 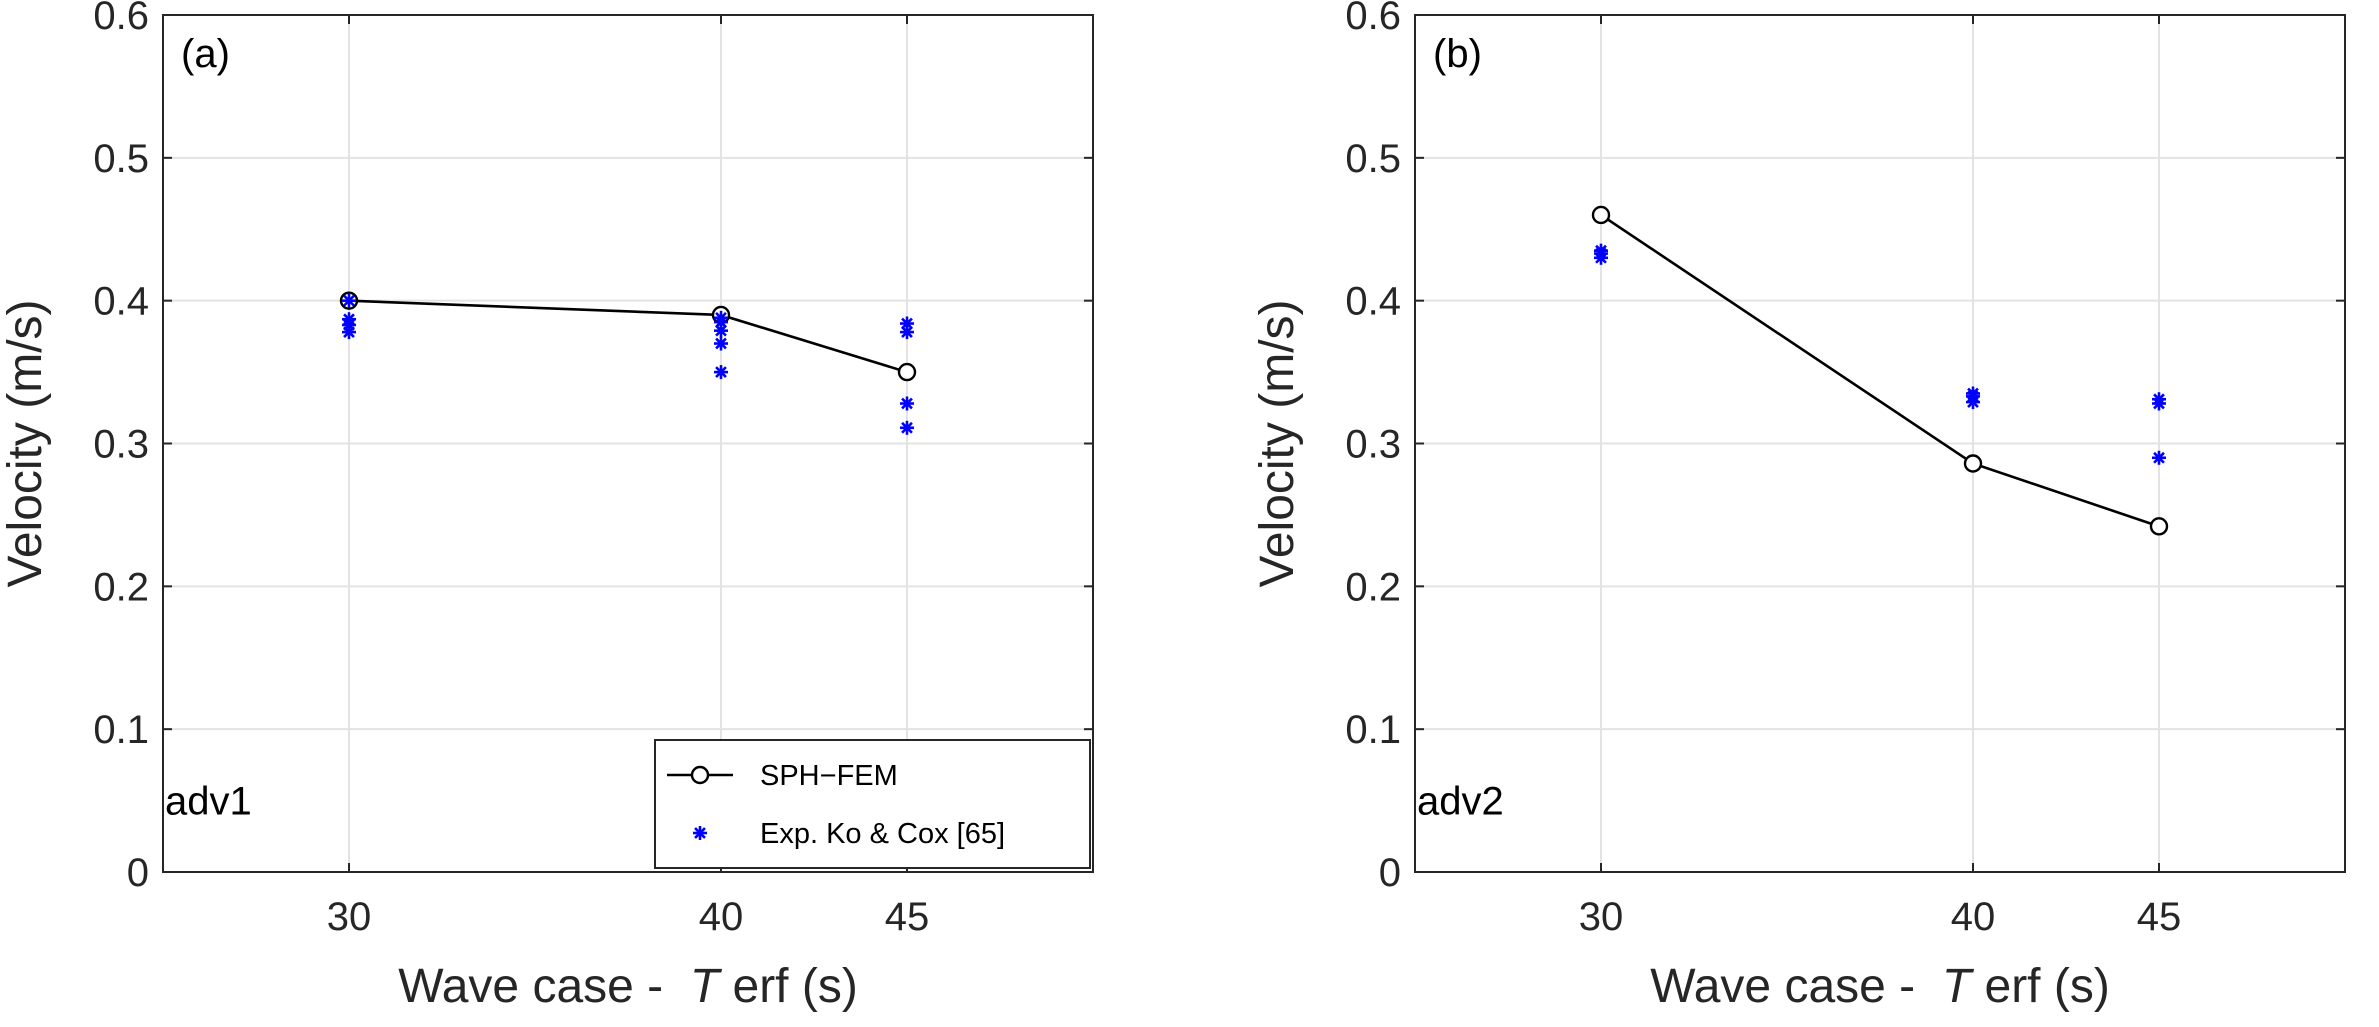 I want to click on series-sph-fem, so click(x=1880, y=370).